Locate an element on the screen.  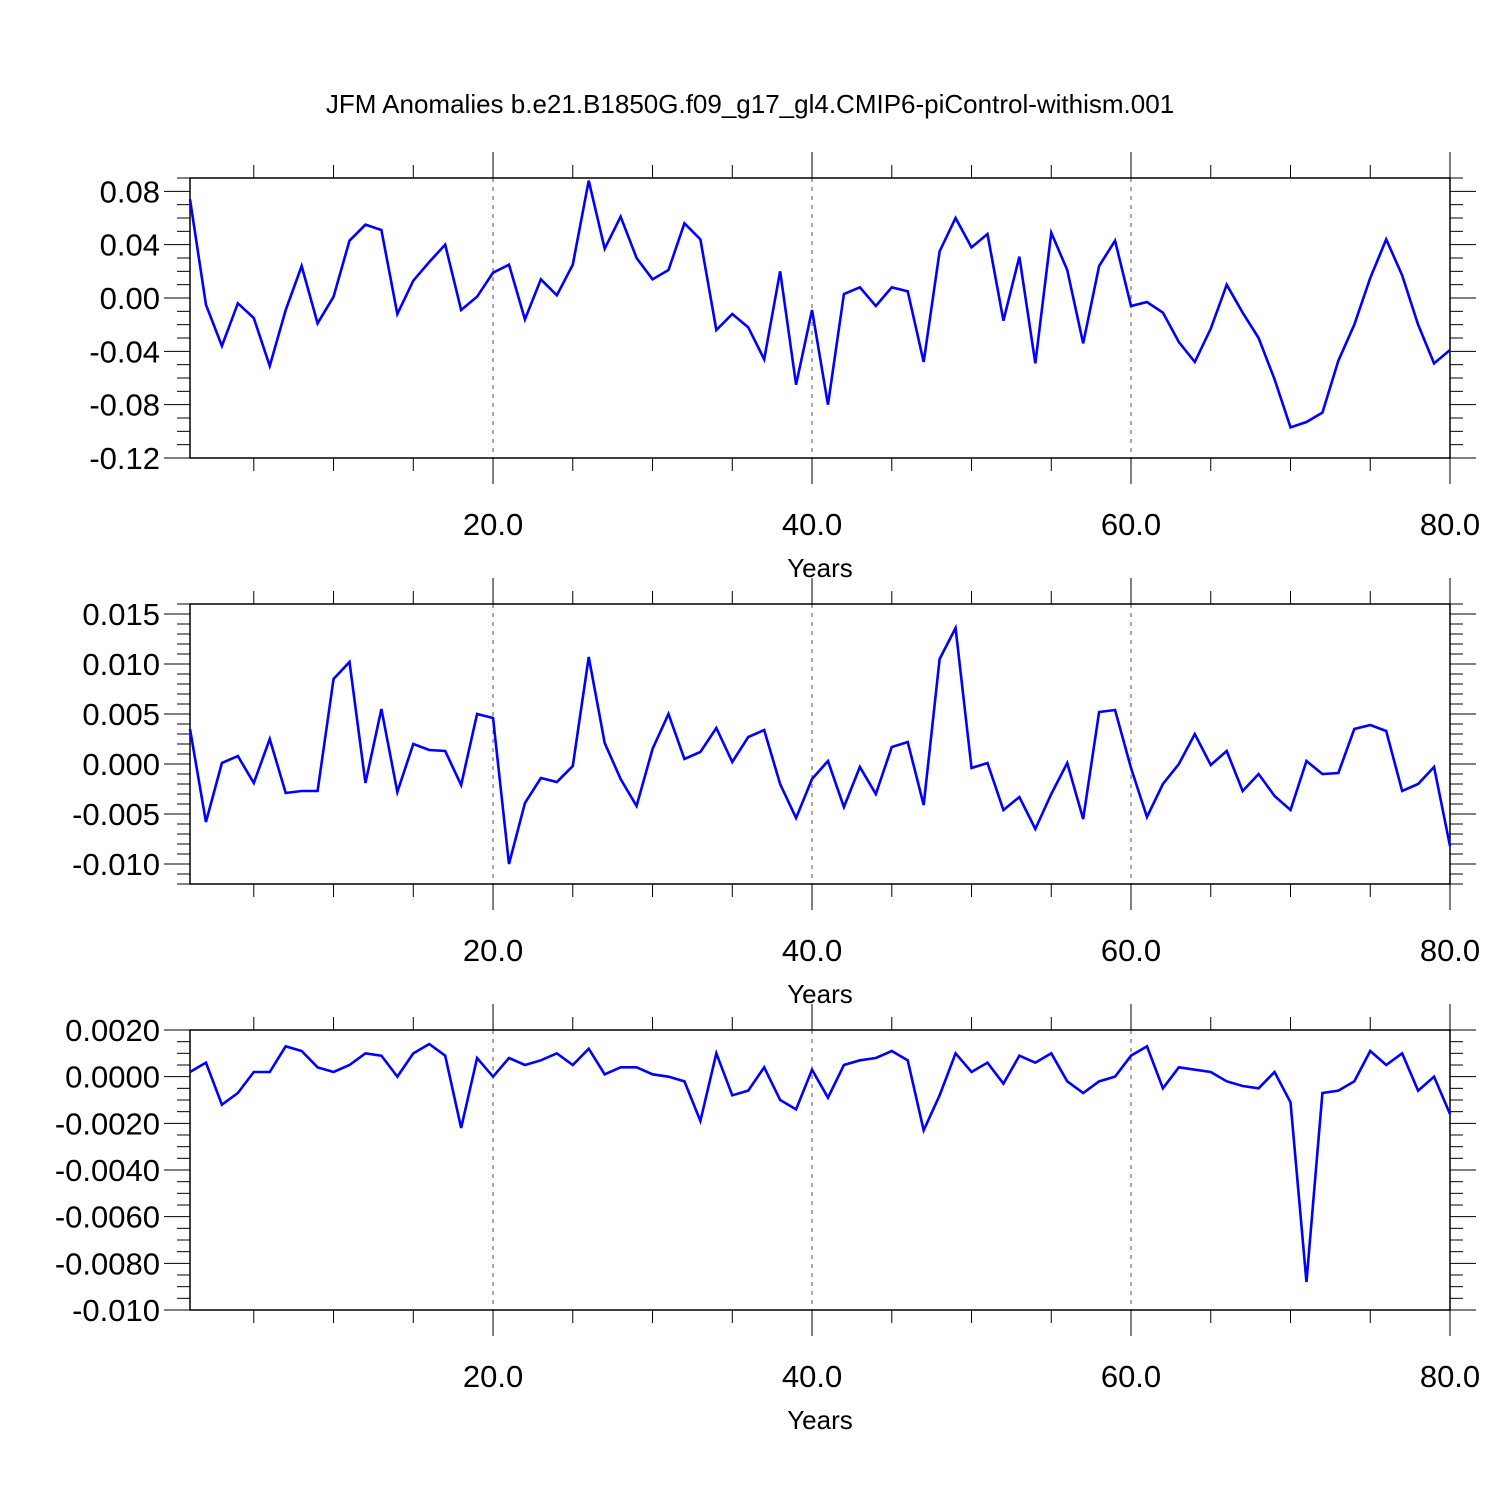
y-tick-label: -0.0040 is located at coordinates (107, 1170).